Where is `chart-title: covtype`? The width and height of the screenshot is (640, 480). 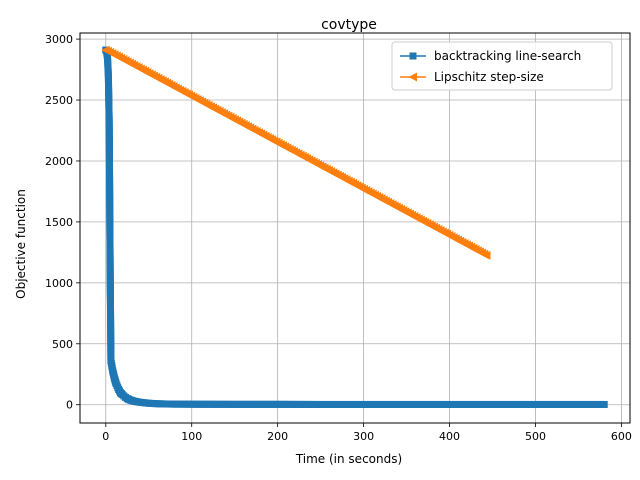
chart-title: covtype is located at coordinates (349, 25).